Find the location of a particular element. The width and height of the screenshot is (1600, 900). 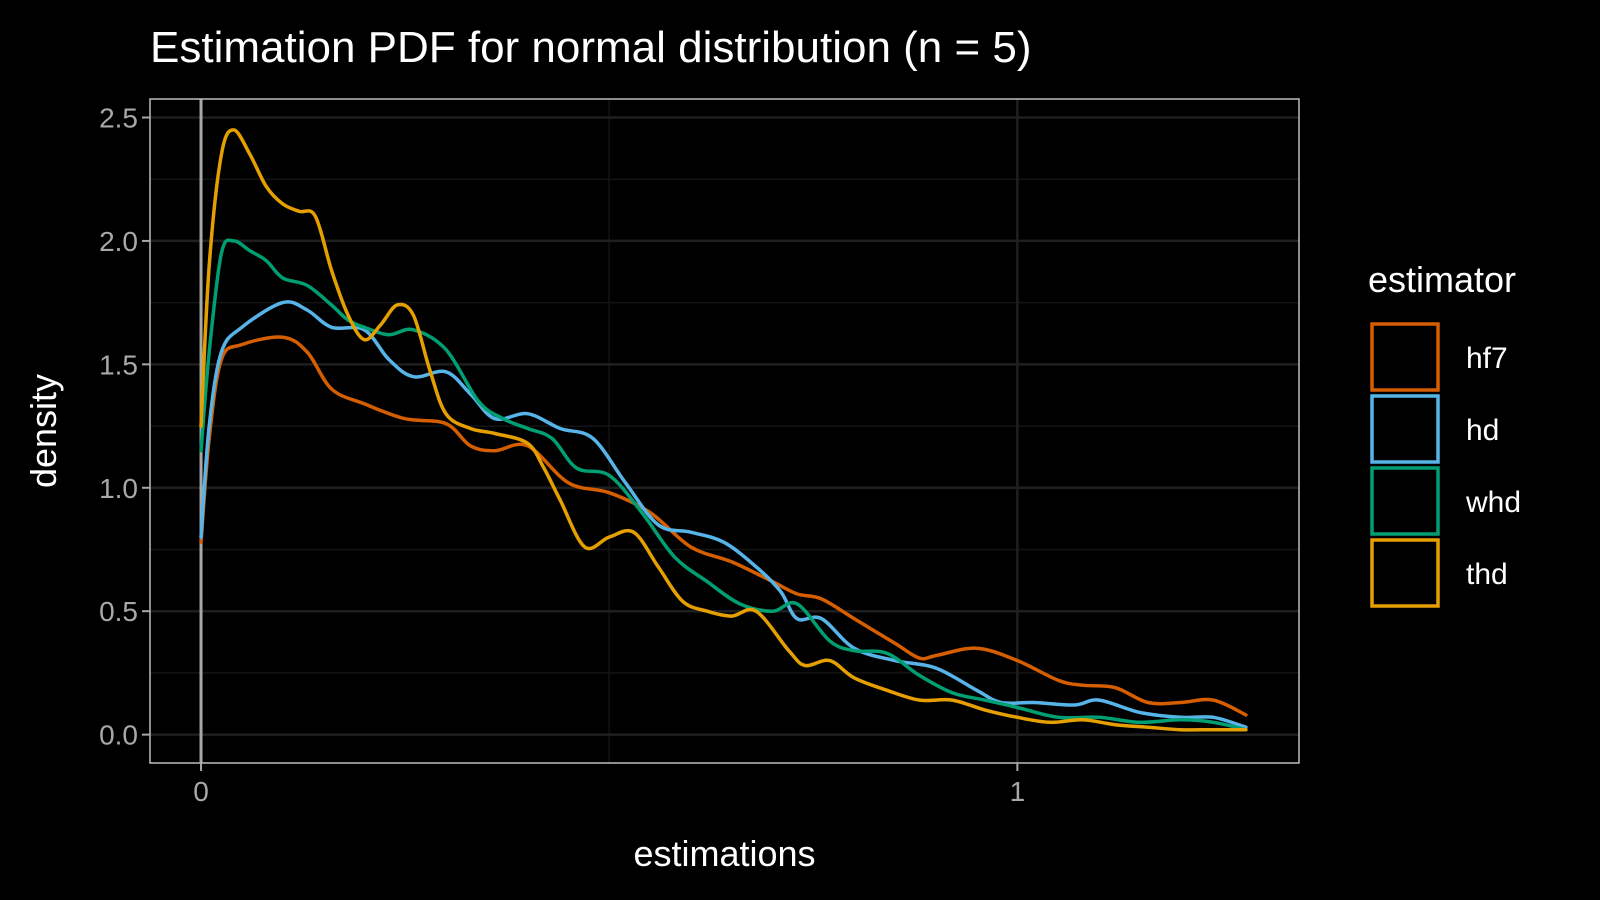

legend-key-whd is located at coordinates (1405, 501).